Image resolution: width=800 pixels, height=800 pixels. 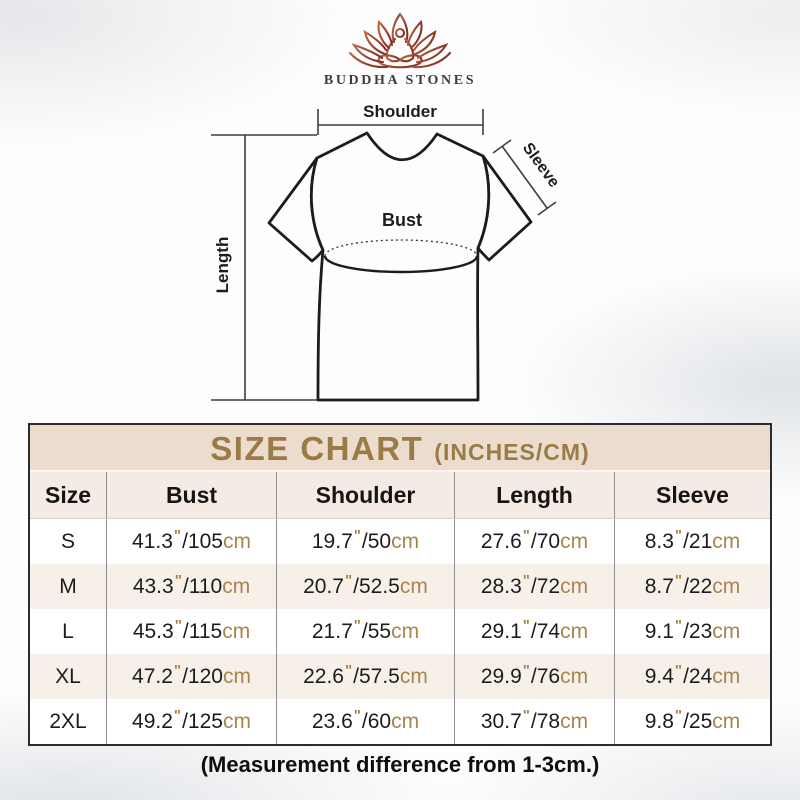 What do you see at coordinates (692, 631) in the screenshot?
I see `cell-sleeve: 9.1 "/23 cm` at bounding box center [692, 631].